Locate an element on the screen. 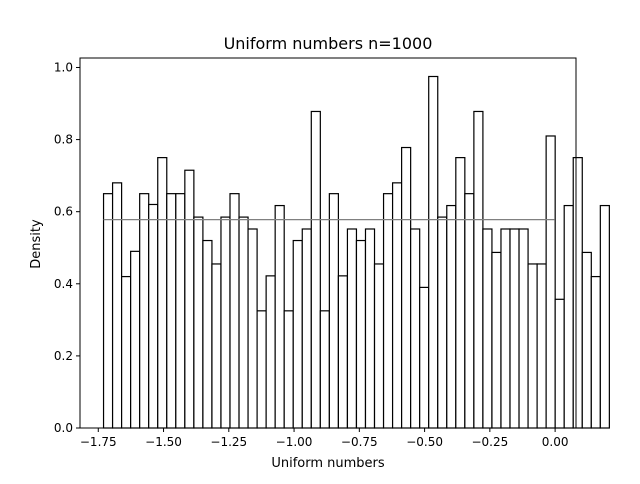 Image resolution: width=640 pixels, height=484 pixels. x-tick-label: −0.25 is located at coordinates (489, 442).